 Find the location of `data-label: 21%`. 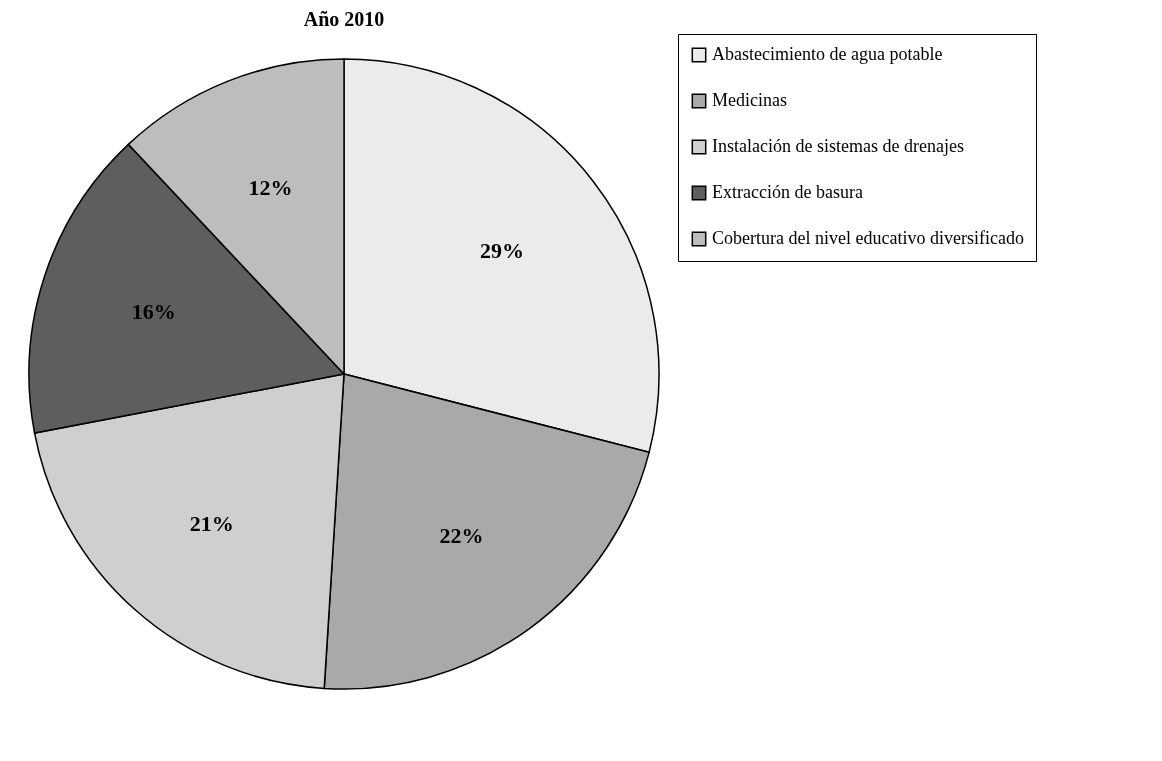

data-label: 21% is located at coordinates (211, 524).